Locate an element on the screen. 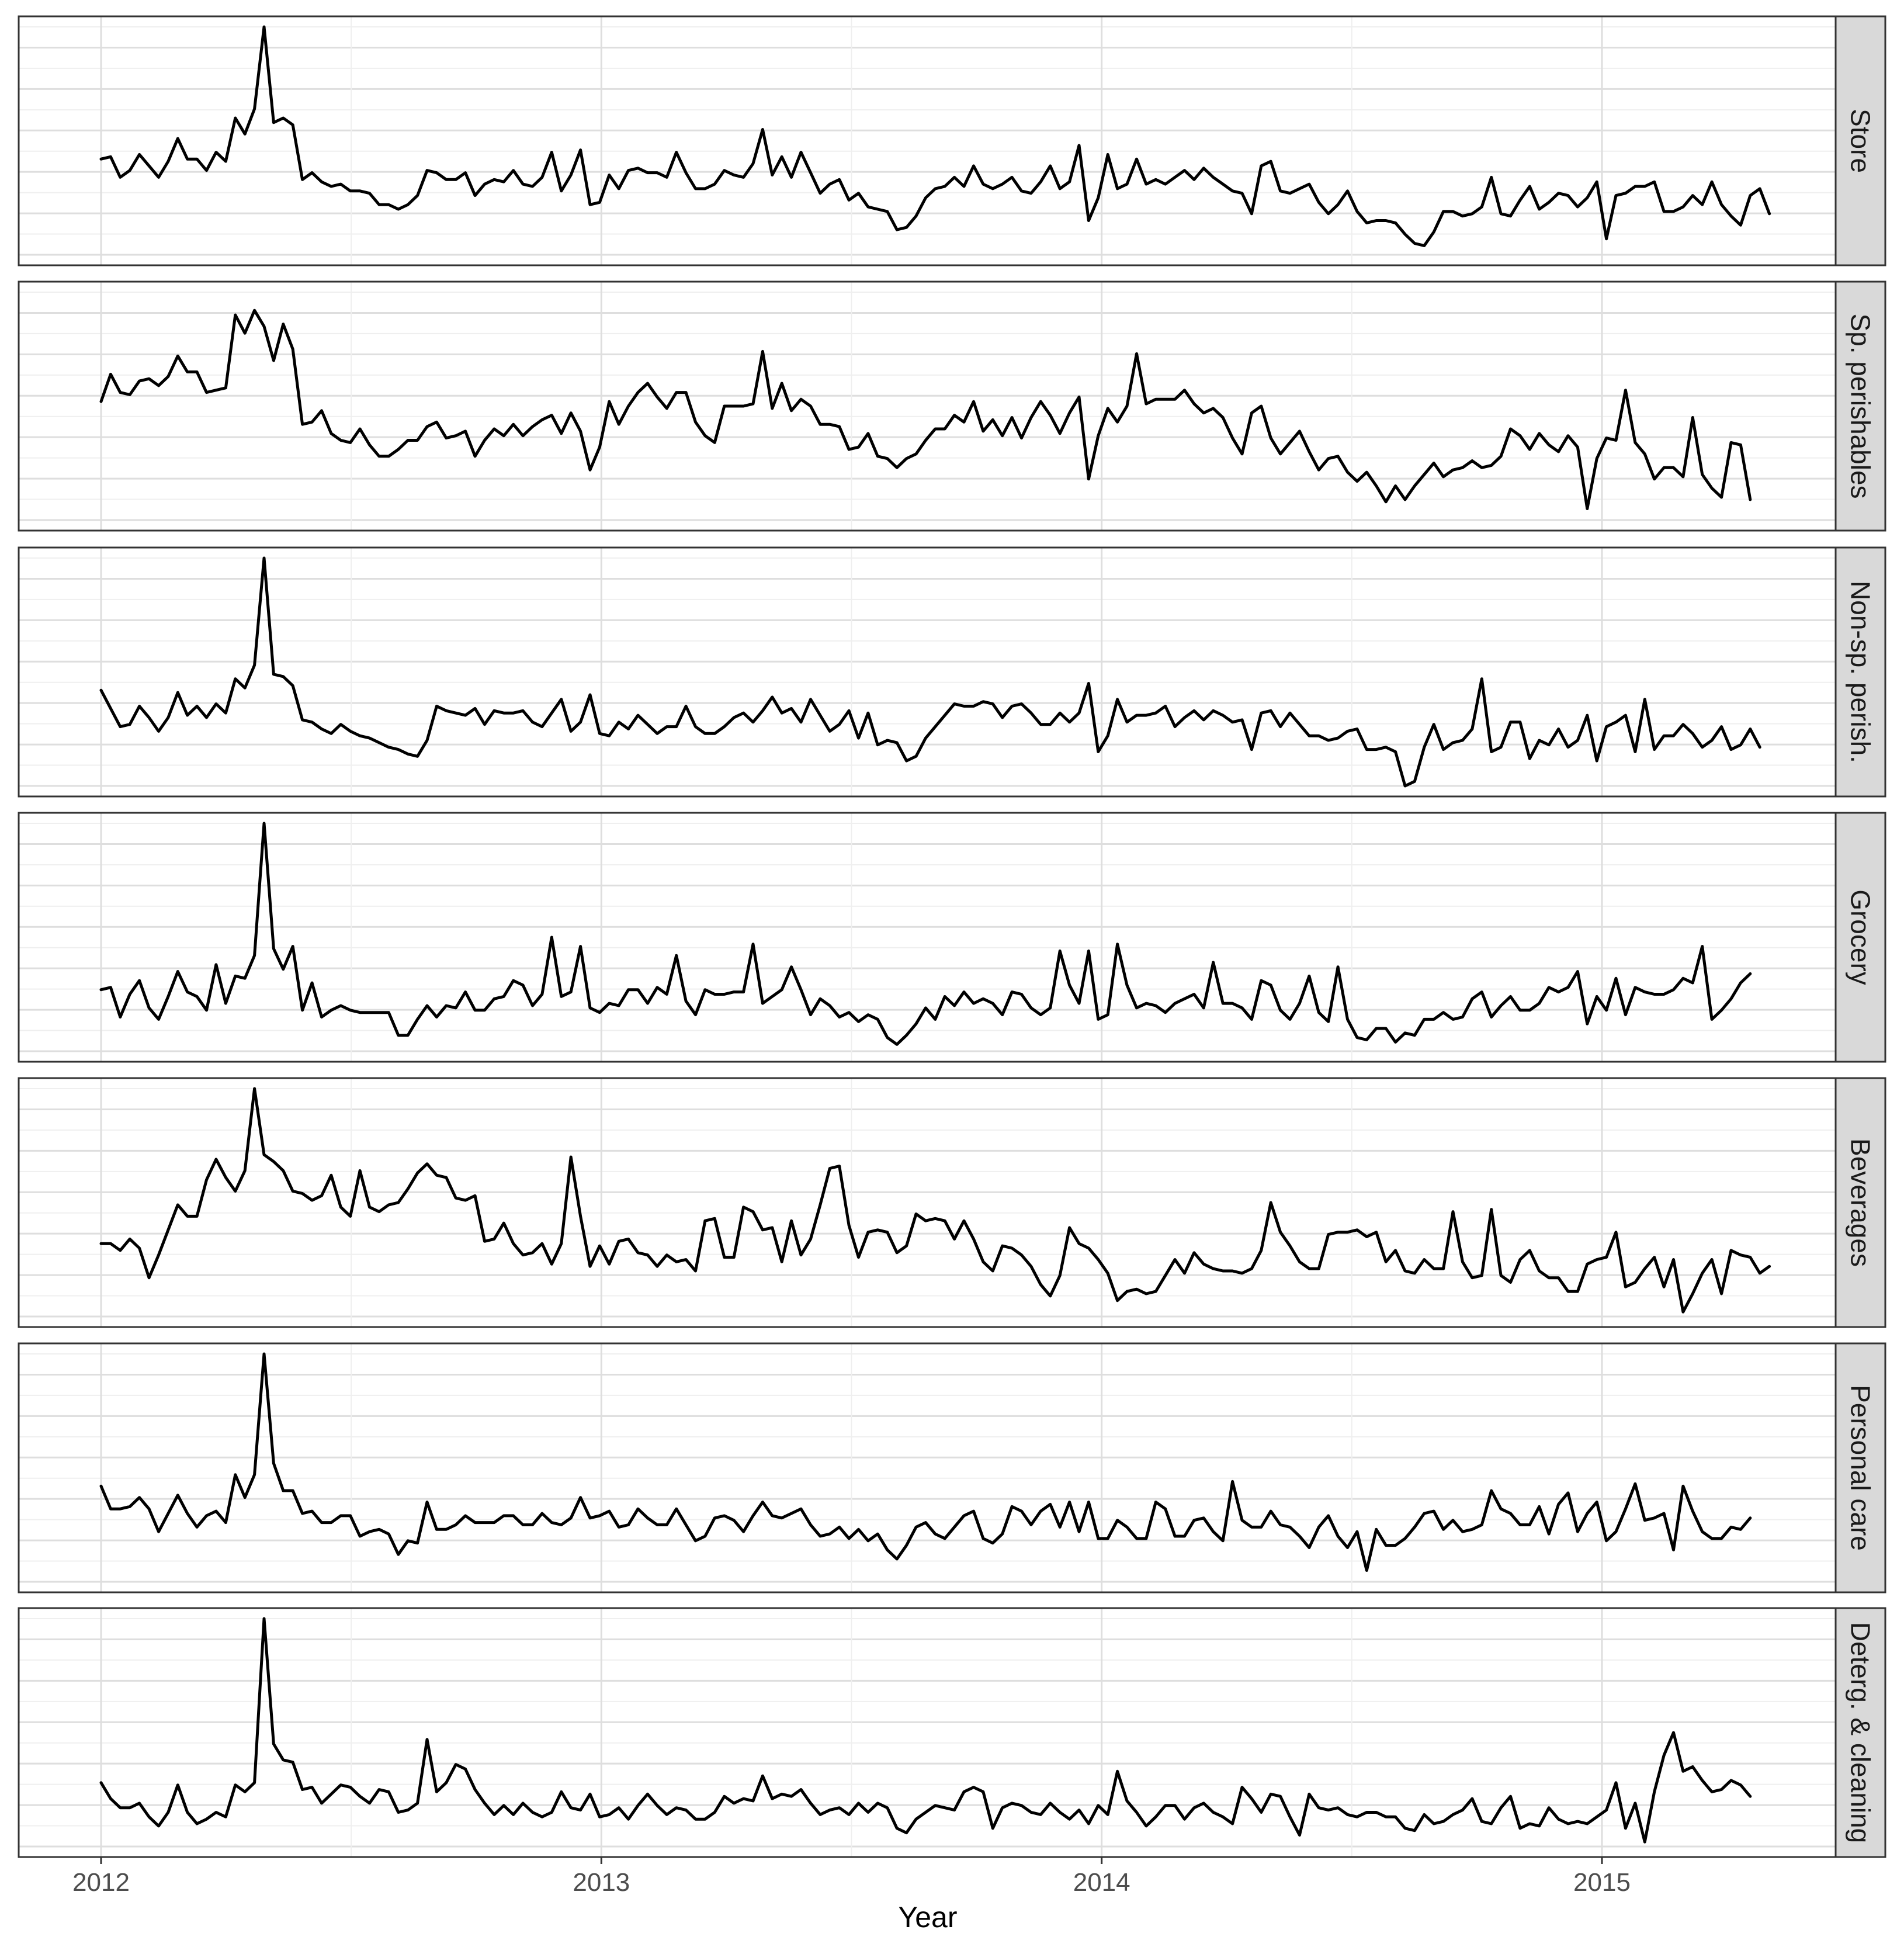 This screenshot has width=1904, height=1940. x-tick-label: 2013 is located at coordinates (601, 1883).